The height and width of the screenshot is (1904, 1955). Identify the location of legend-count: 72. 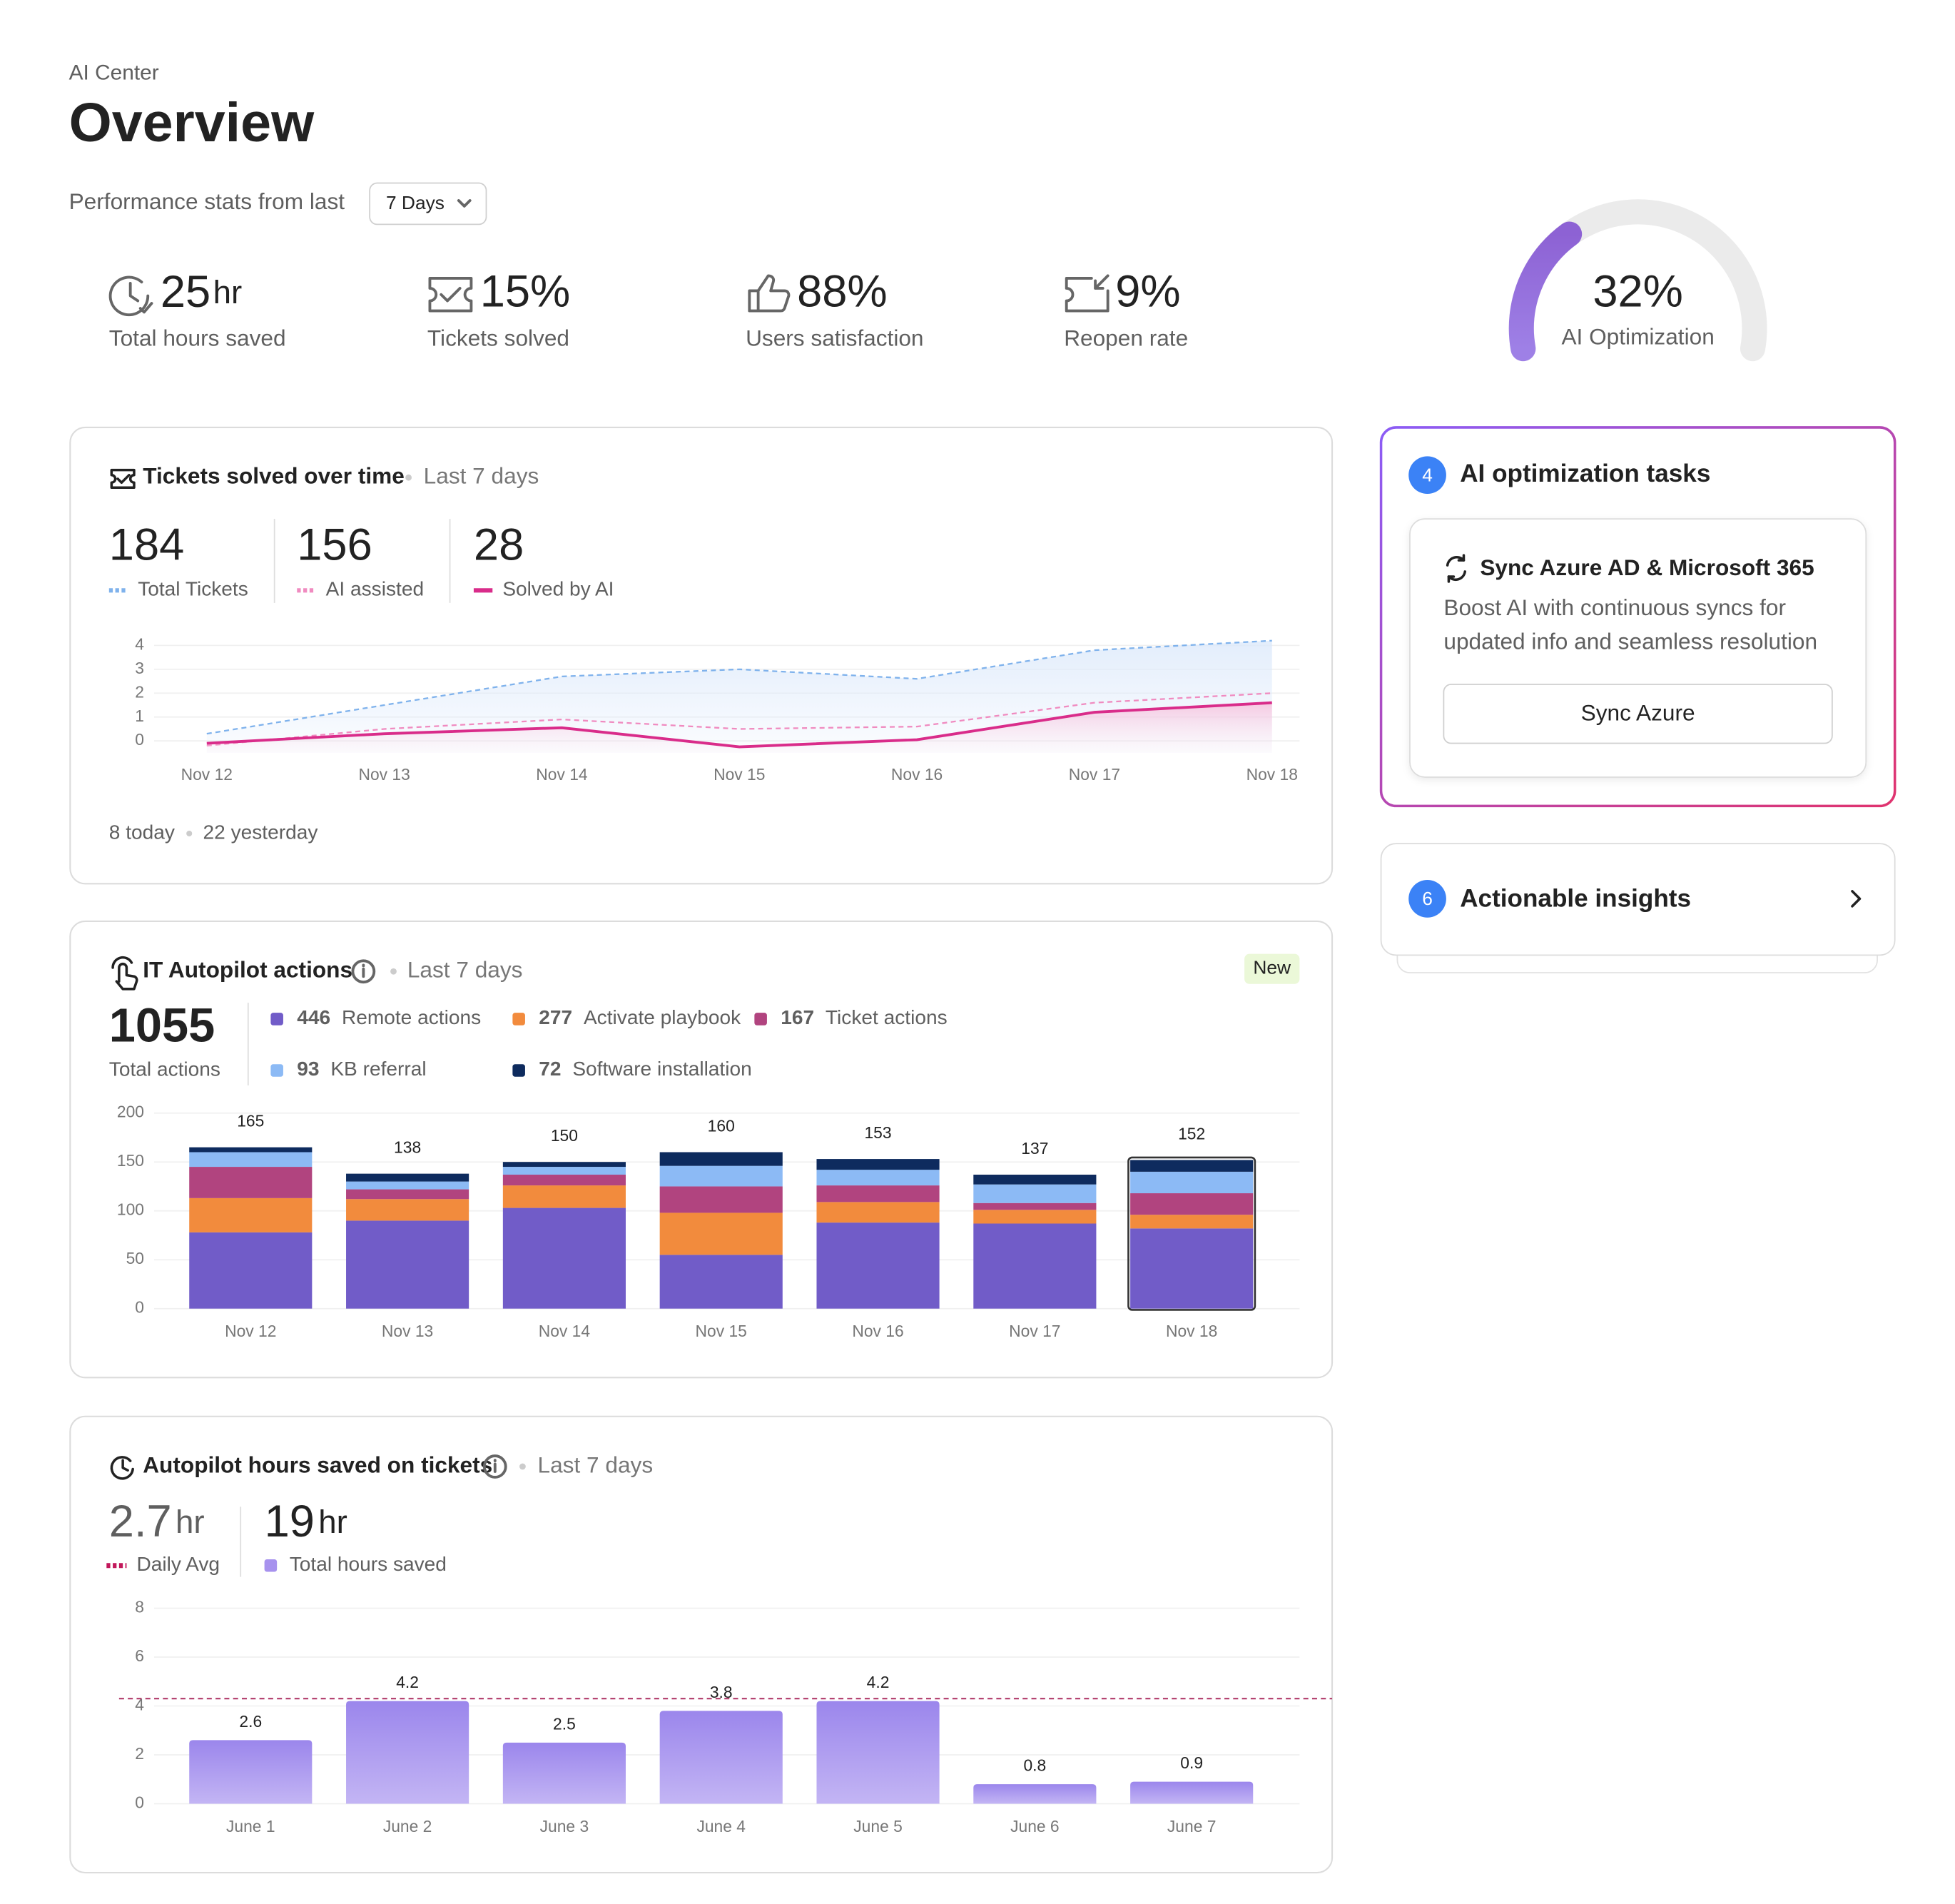
(550, 1069).